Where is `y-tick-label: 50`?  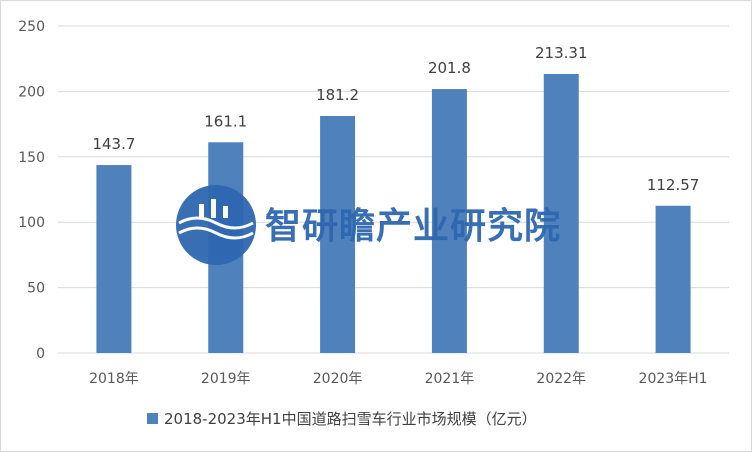 y-tick-label: 50 is located at coordinates (36, 289).